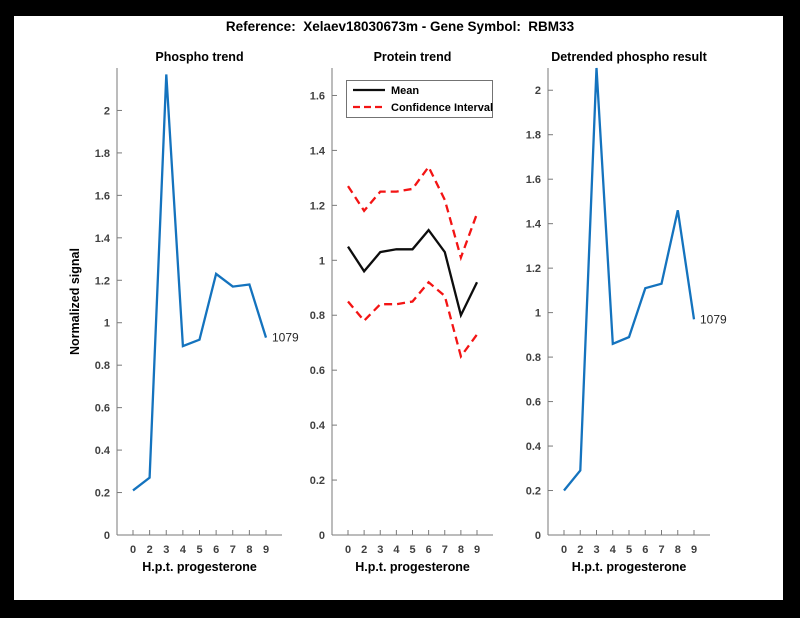 The width and height of the screenshot is (800, 618). I want to click on series-line-detrended-phospho-signal, so click(629, 279).